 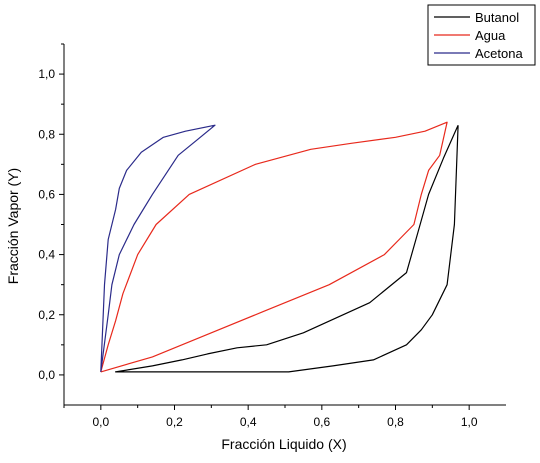 What do you see at coordinates (174, 422) in the screenshot?
I see `x-tick-label: 0,2` at bounding box center [174, 422].